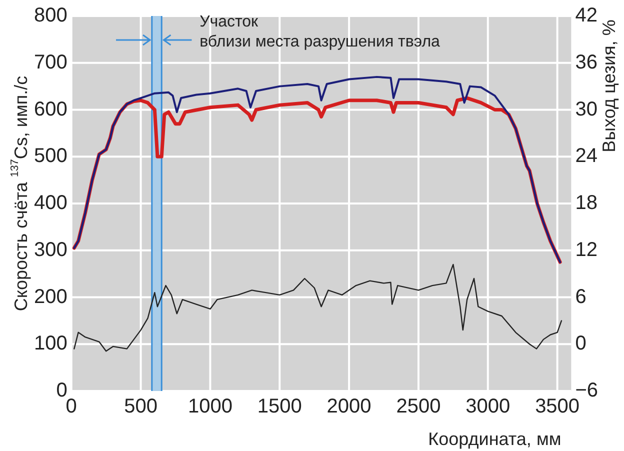 This screenshot has width=624, height=451. I want to click on y2-axis-title: Выход цезия, %, so click(608, 86).